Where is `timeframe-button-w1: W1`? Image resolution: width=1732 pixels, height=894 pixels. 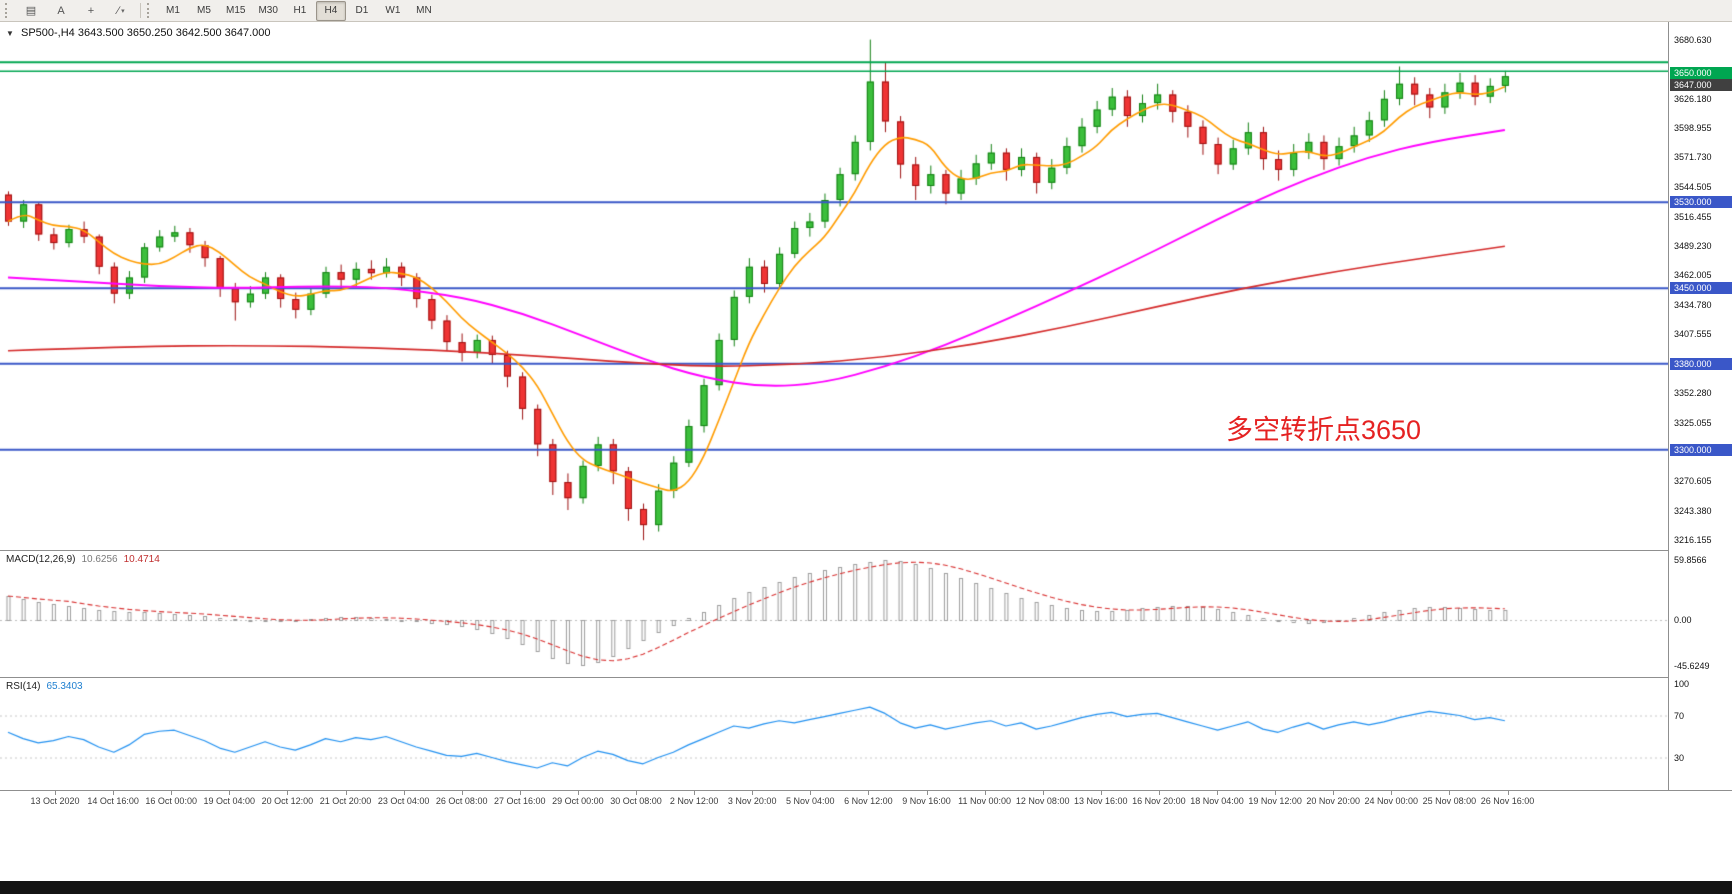 timeframe-button-w1: W1 is located at coordinates (393, 10).